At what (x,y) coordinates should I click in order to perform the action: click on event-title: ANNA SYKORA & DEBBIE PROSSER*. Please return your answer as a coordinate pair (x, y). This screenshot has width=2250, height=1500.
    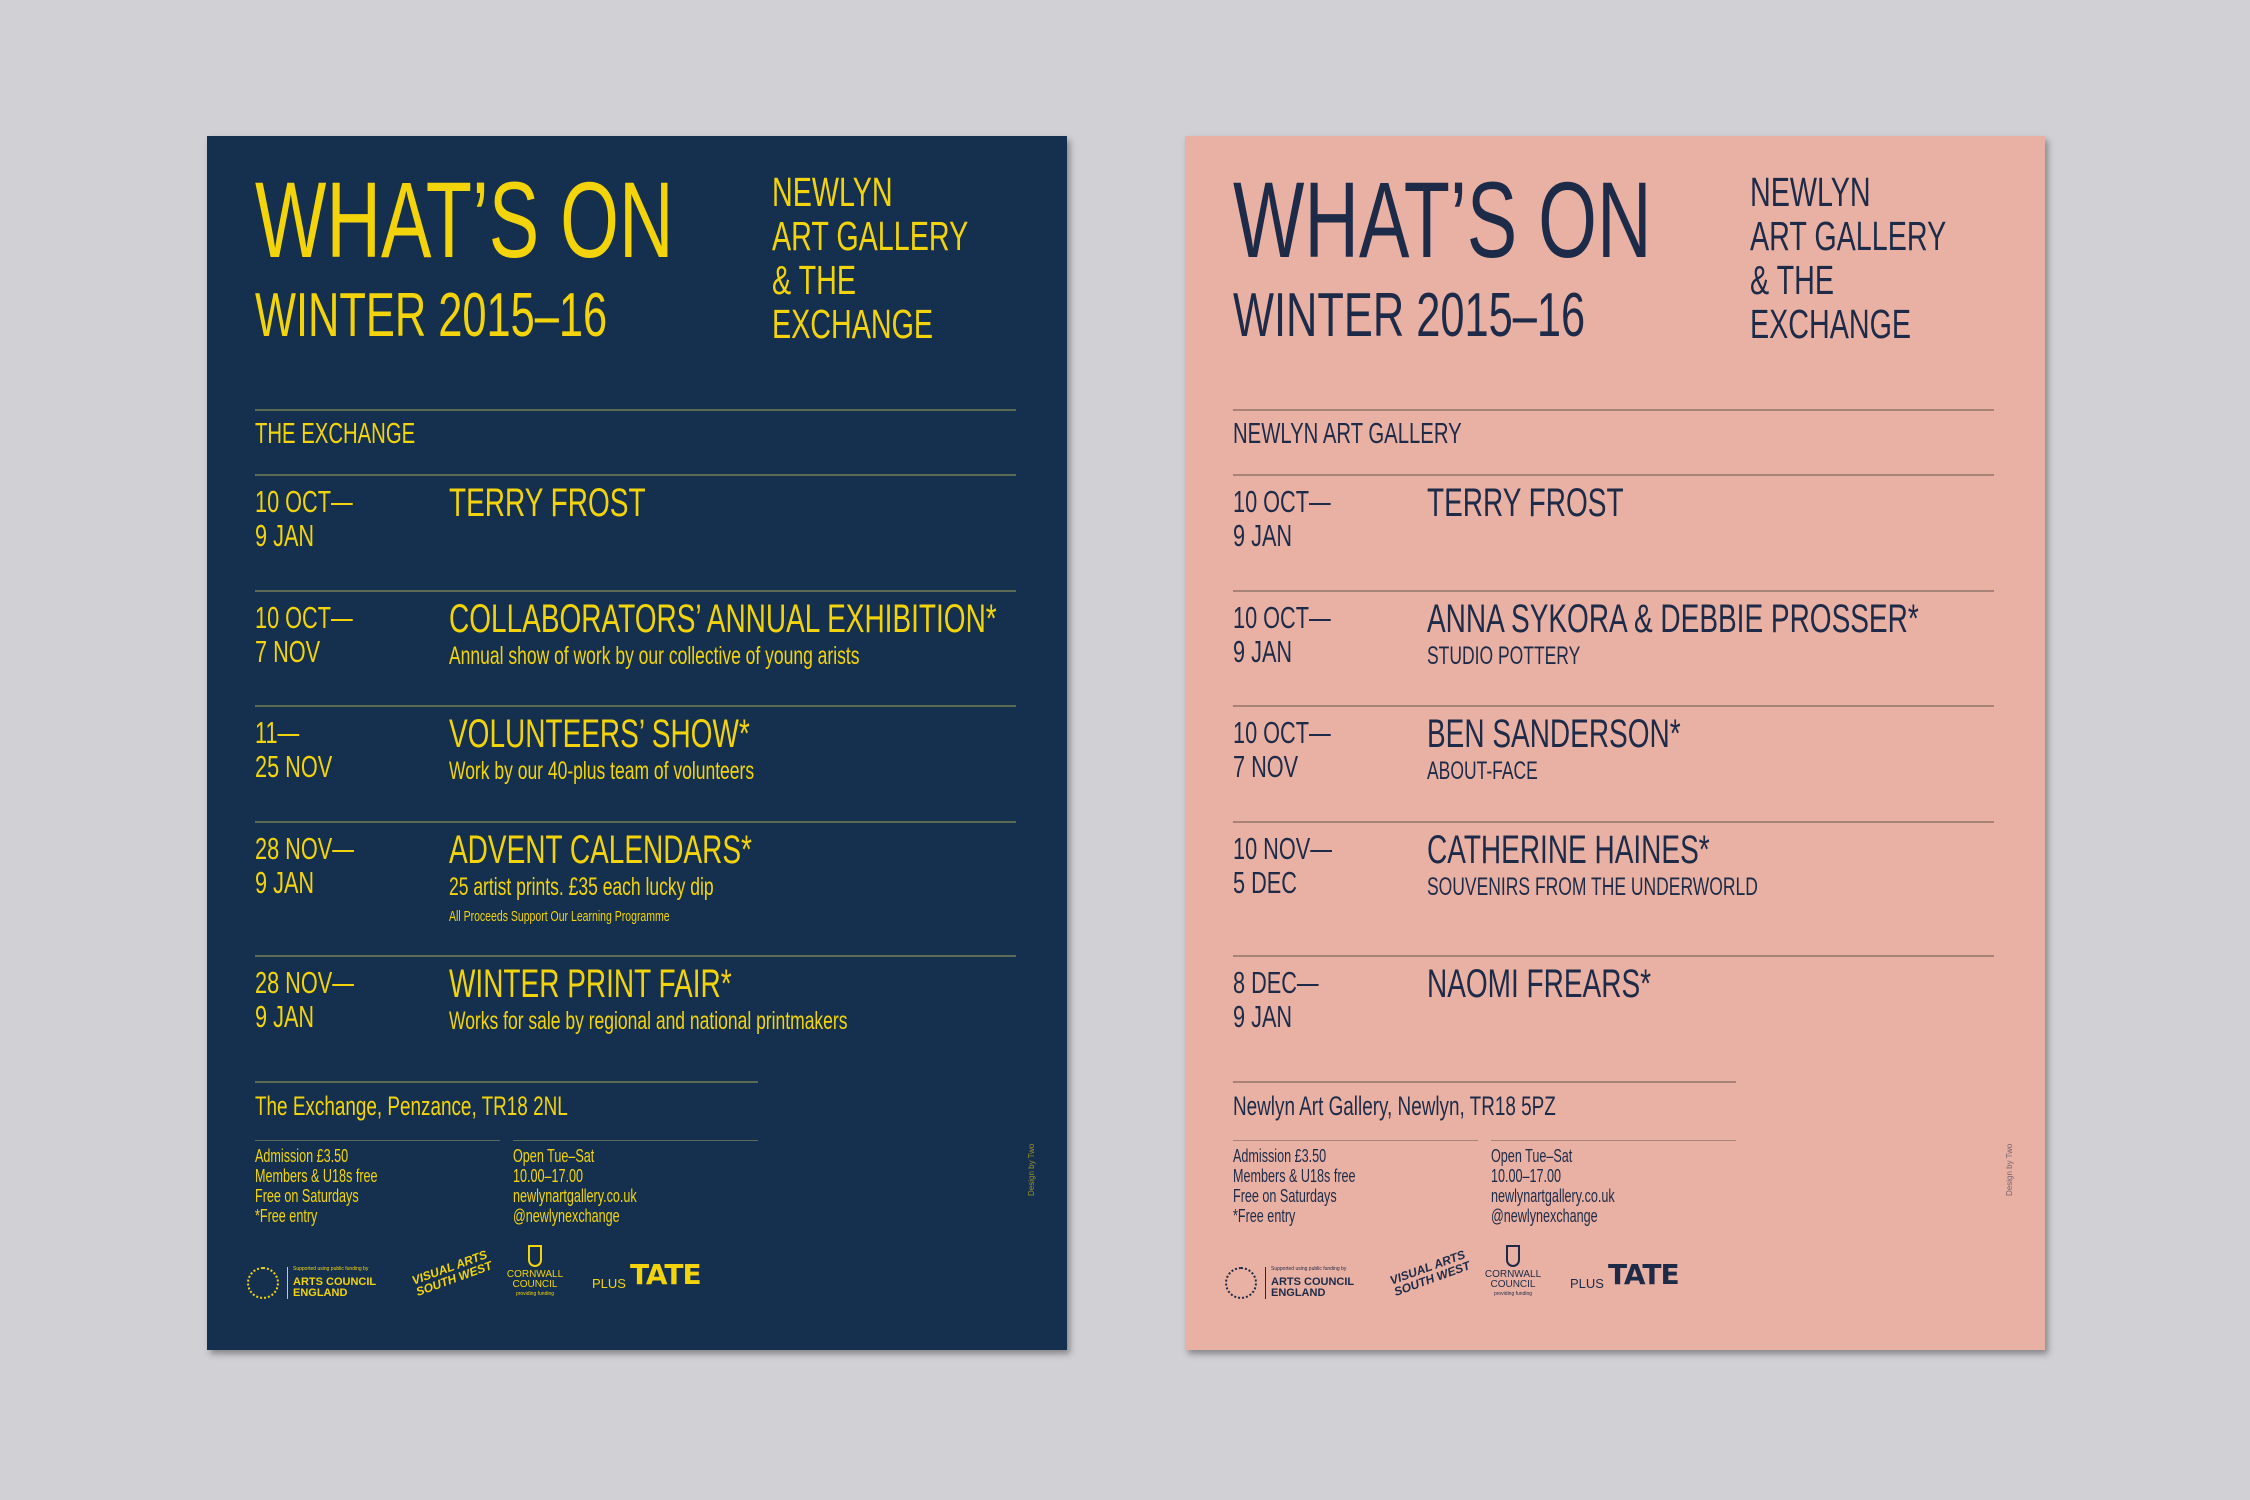
    Looking at the image, I should click on (1673, 619).